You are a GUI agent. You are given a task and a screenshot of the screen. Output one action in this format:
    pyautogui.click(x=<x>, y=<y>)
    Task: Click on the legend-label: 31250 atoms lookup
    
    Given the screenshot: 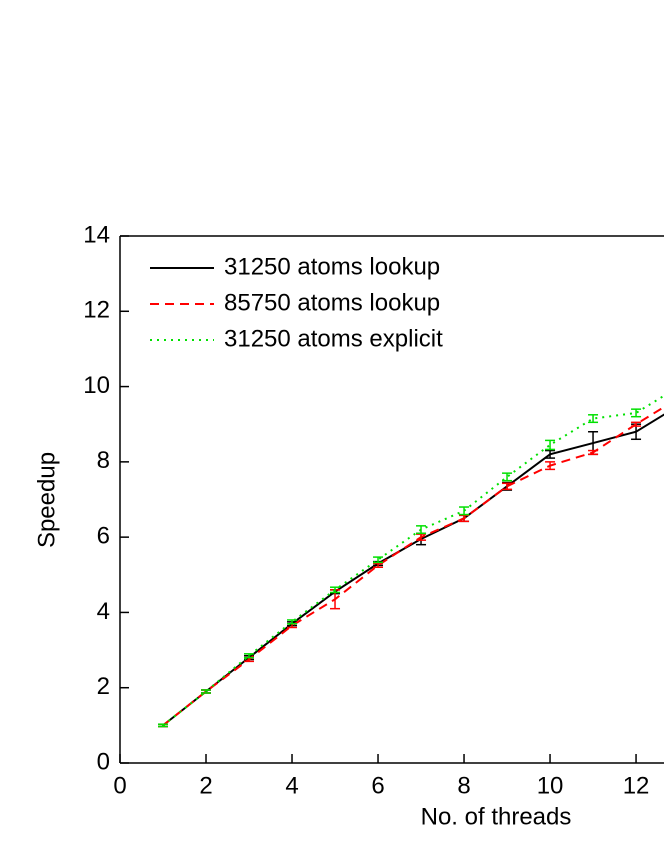 What is the action you would take?
    pyautogui.click(x=332, y=266)
    